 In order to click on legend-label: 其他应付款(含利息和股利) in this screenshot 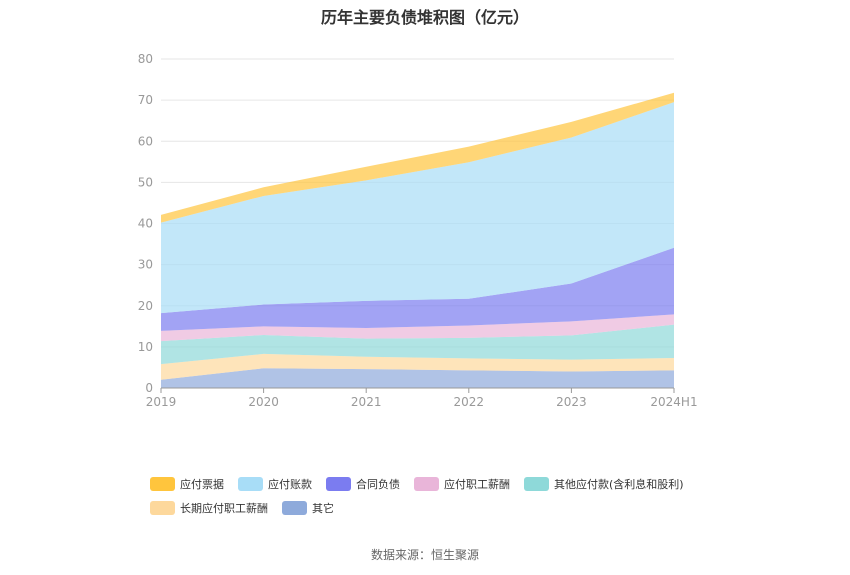, I will do `click(619, 484)`.